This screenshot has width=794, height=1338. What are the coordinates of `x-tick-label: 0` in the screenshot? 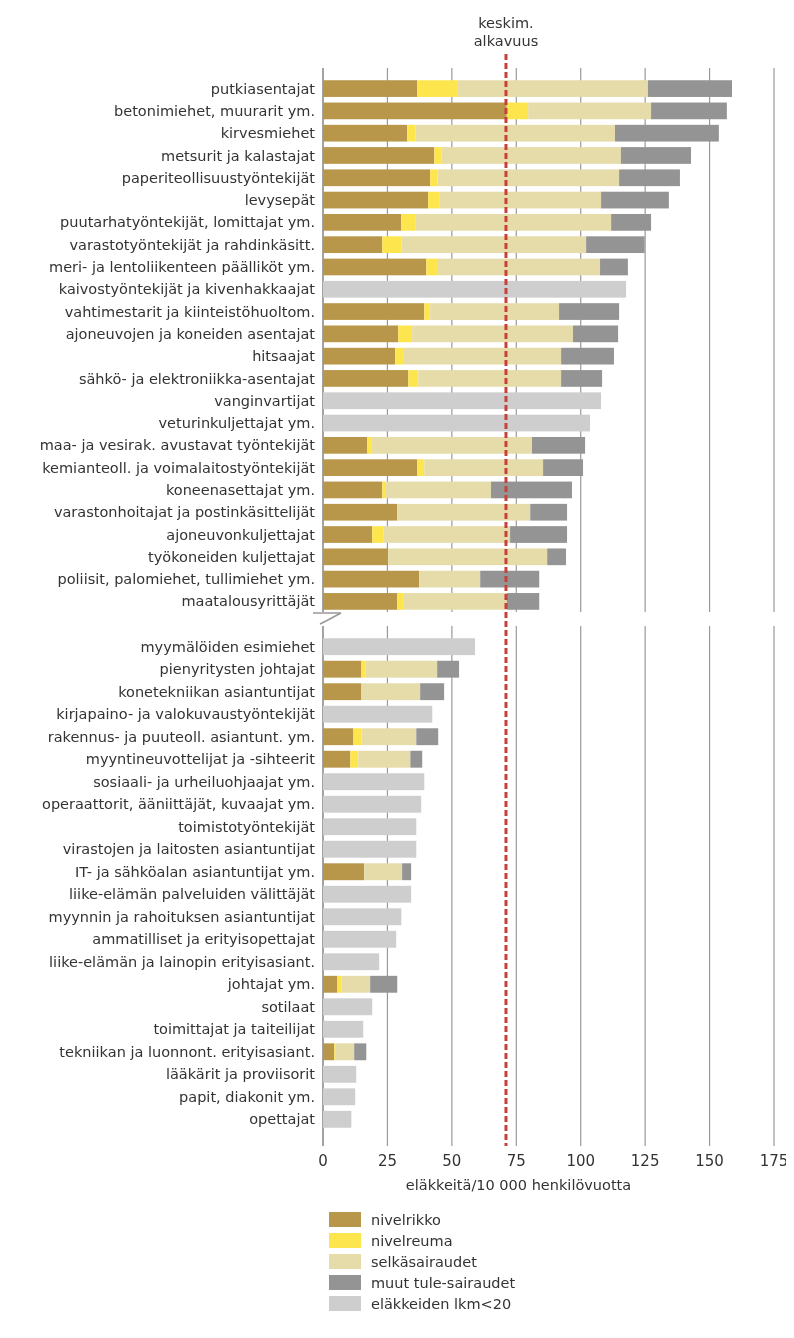 It's located at (323, 1161).